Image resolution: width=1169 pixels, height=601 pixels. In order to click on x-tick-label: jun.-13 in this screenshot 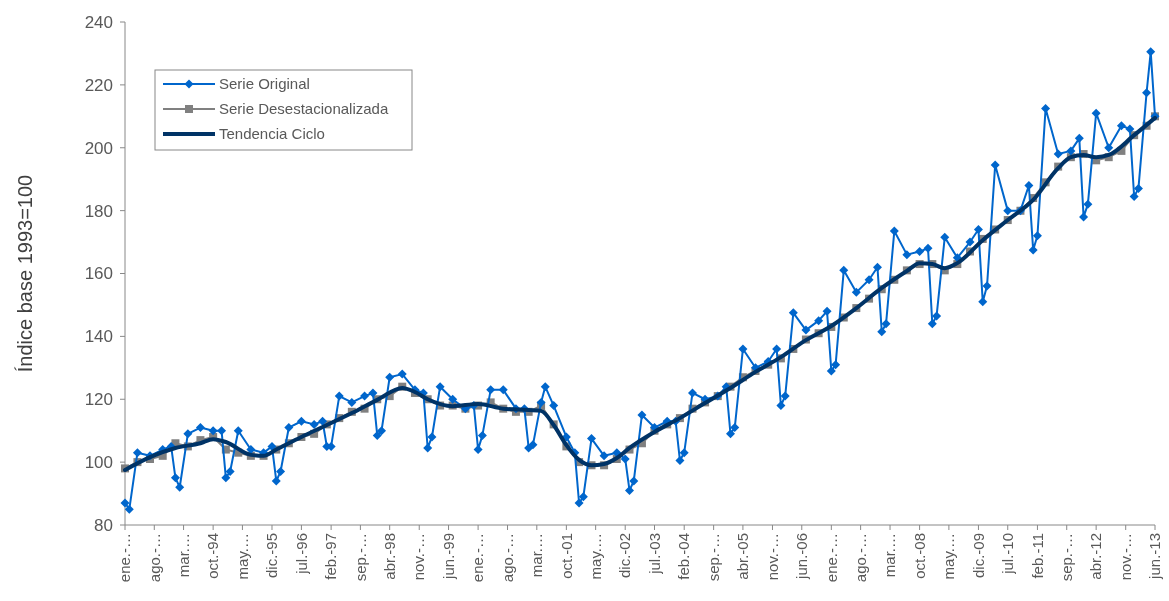, I will do `click(1155, 556)`.